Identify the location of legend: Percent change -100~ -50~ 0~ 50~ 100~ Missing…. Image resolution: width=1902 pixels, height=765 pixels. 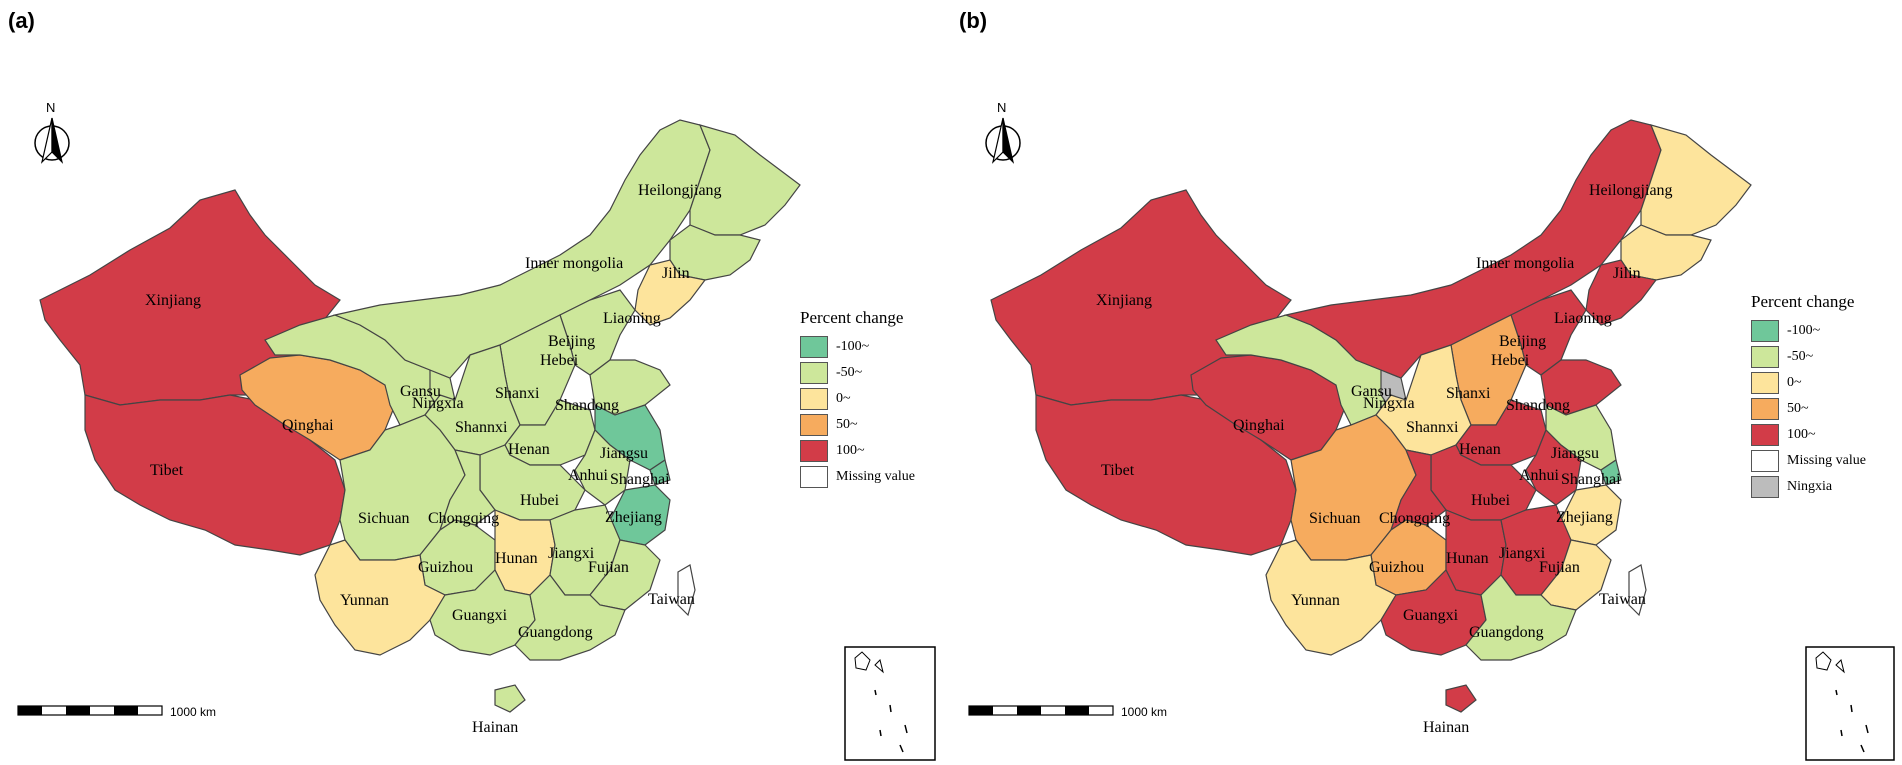
(857, 399).